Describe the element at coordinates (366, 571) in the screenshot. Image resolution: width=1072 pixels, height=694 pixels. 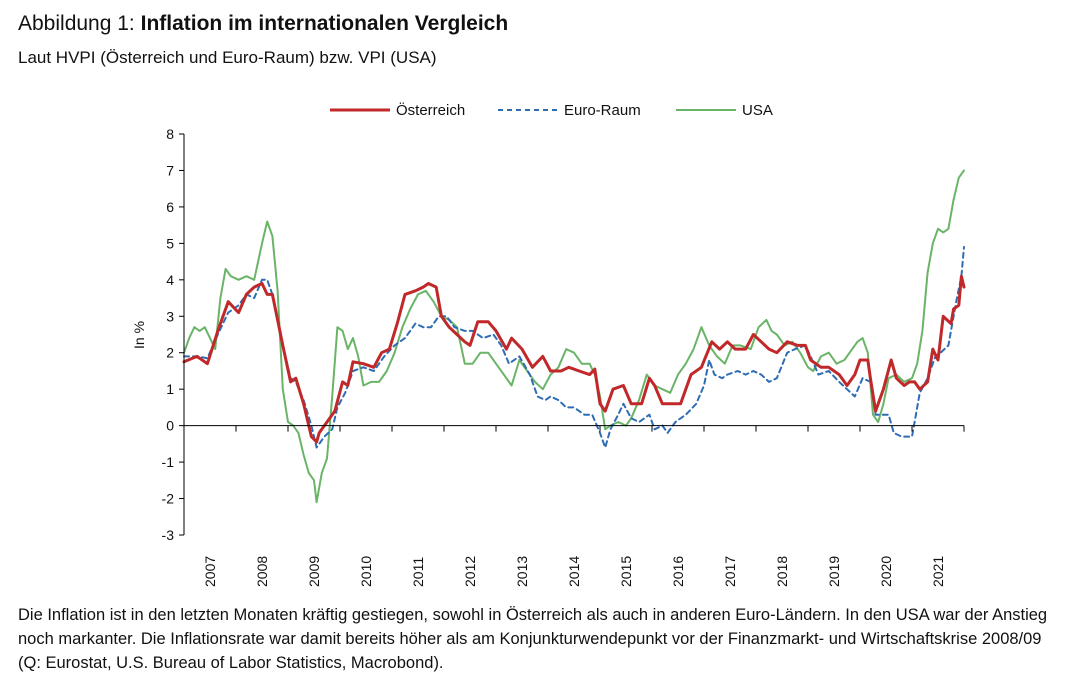
I see `x-tick-label: 2010` at that location.